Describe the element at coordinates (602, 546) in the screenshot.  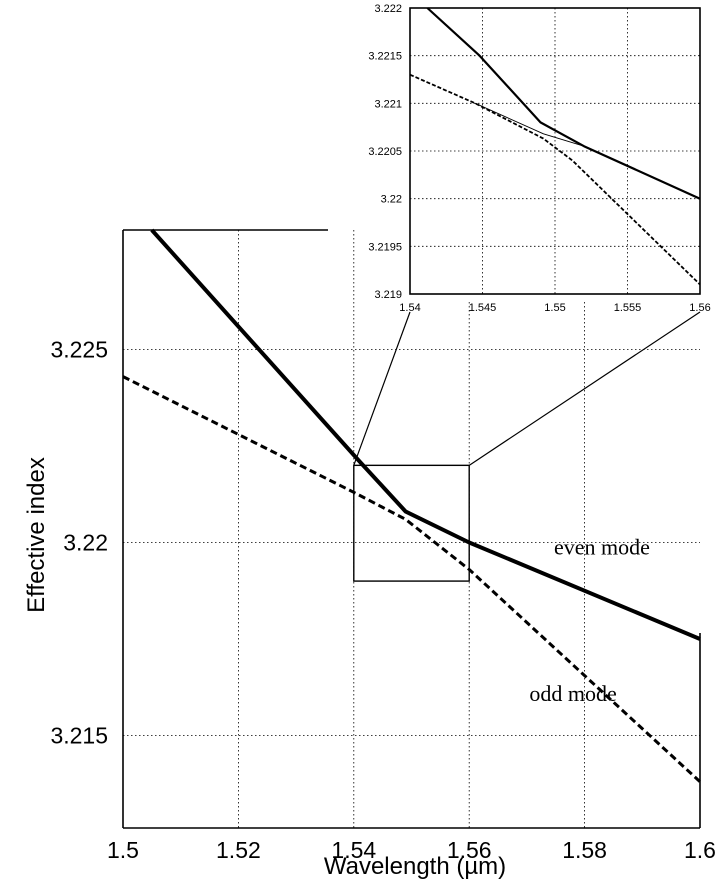
I see `annotation-even-mode: even mode` at that location.